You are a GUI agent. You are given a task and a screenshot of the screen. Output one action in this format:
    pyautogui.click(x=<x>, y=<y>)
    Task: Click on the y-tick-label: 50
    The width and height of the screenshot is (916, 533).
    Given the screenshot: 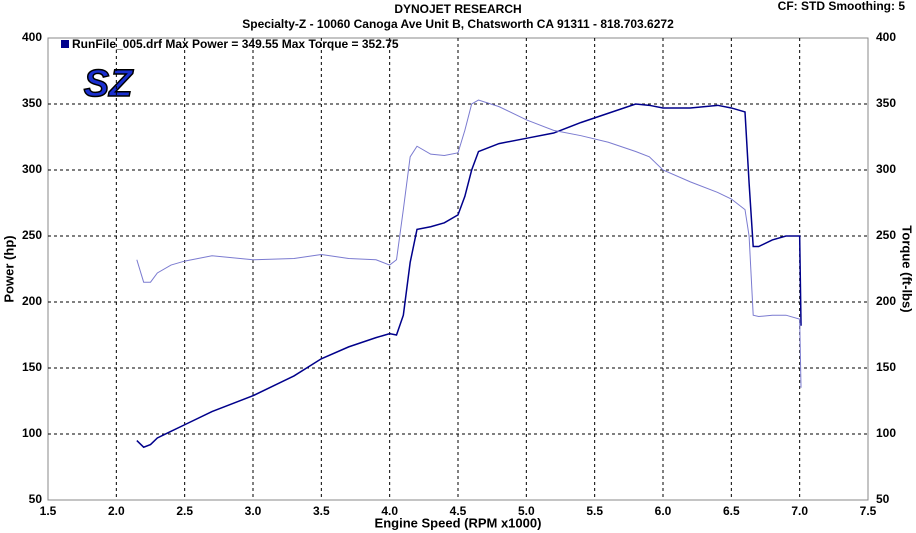 What is the action you would take?
    pyautogui.click(x=36, y=499)
    